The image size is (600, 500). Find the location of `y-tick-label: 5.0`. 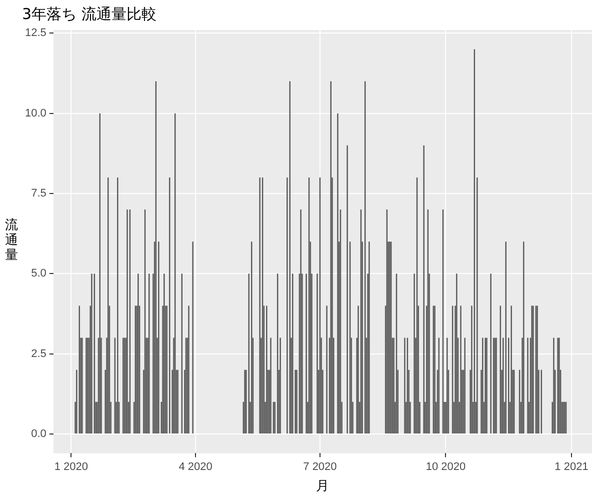

y-tick-label: 5.0 is located at coordinates (38, 274).